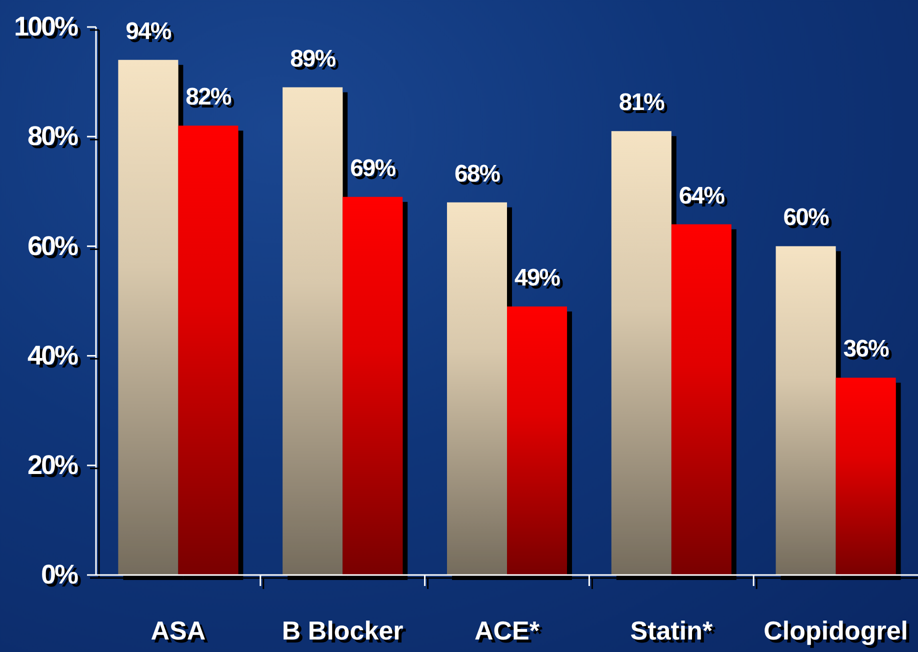  I want to click on x-tick-label: Statin*, so click(672, 630).